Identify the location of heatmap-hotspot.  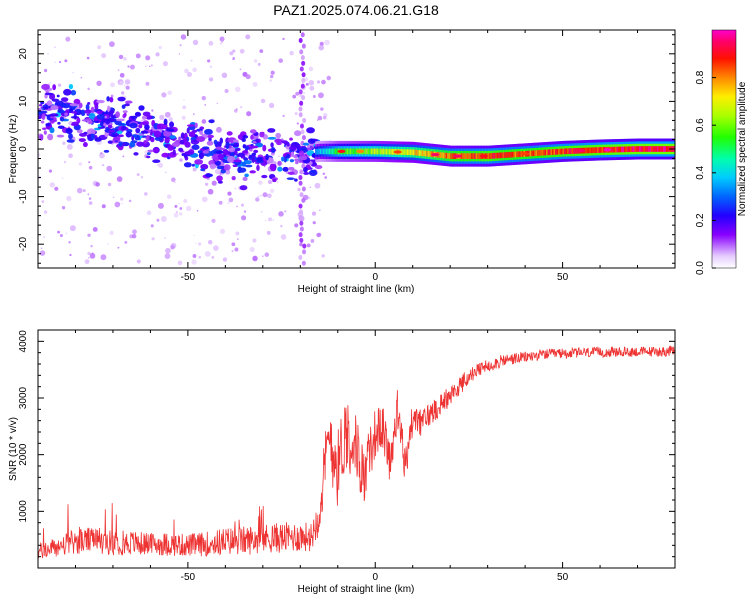
(435, 155).